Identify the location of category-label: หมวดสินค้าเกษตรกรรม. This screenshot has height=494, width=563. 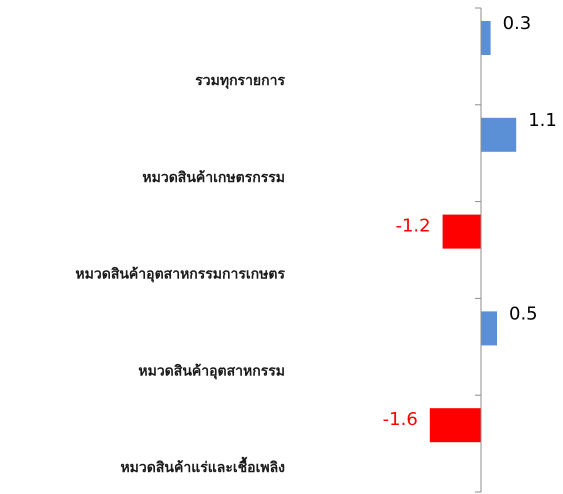
(213, 178).